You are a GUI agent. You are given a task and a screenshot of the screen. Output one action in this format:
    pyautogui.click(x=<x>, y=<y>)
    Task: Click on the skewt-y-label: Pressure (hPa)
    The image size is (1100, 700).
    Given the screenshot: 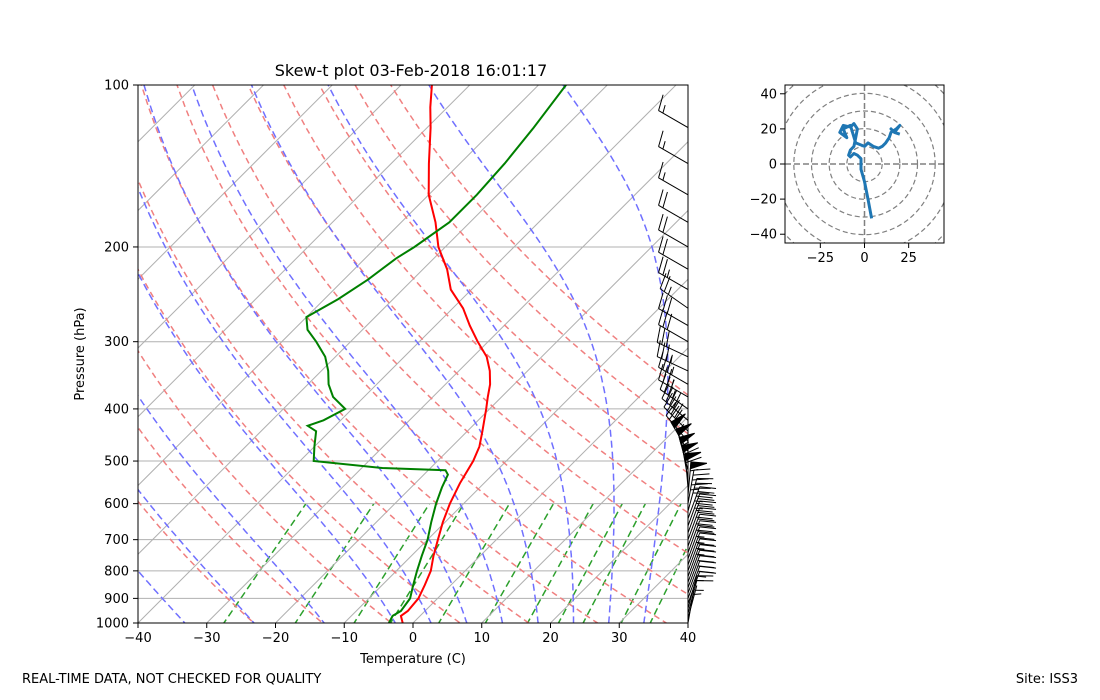 What is the action you would take?
    pyautogui.click(x=80, y=353)
    